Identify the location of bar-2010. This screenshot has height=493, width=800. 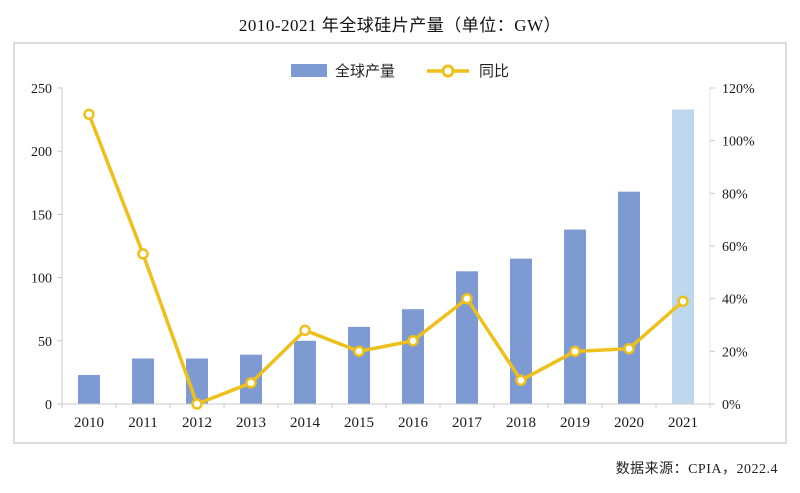
(89, 389).